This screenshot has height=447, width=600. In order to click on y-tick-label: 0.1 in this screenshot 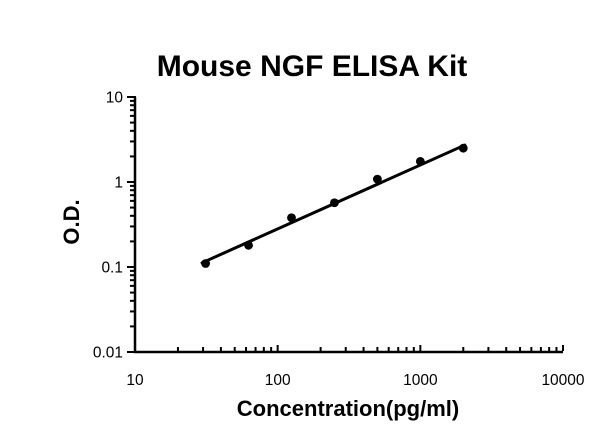, I will do `click(112, 268)`.